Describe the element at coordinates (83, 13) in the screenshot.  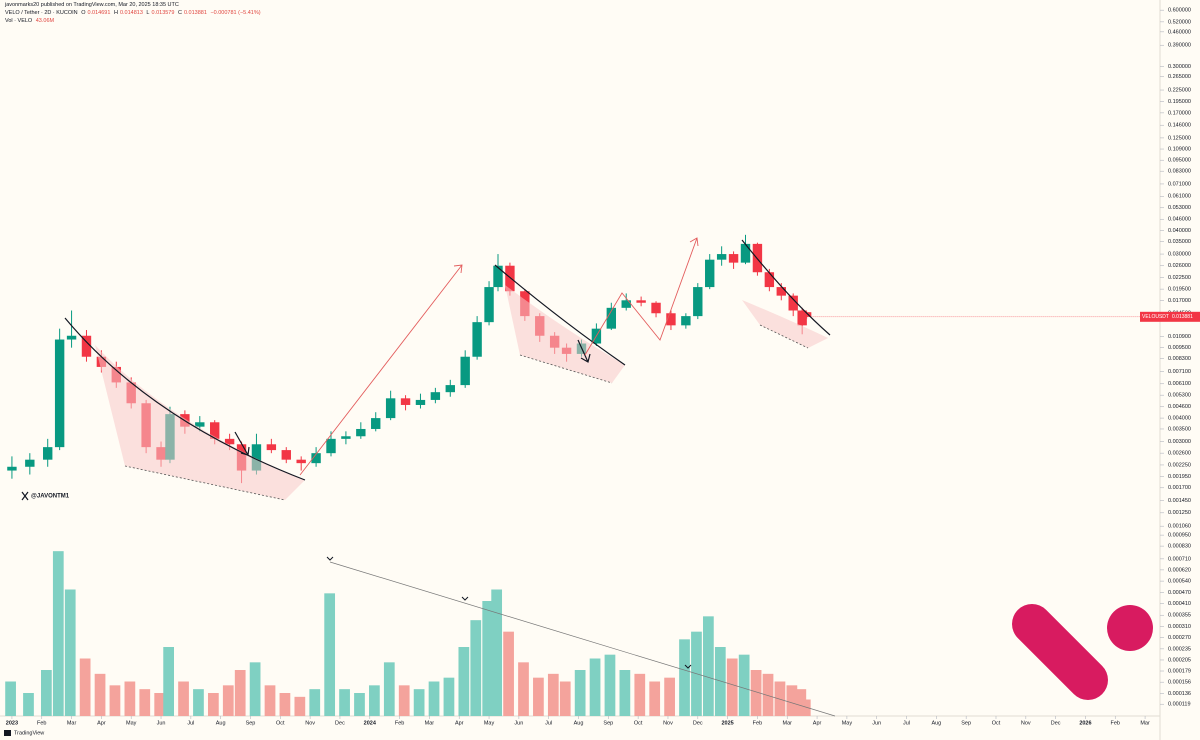
I see `ohlc-letter: O` at that location.